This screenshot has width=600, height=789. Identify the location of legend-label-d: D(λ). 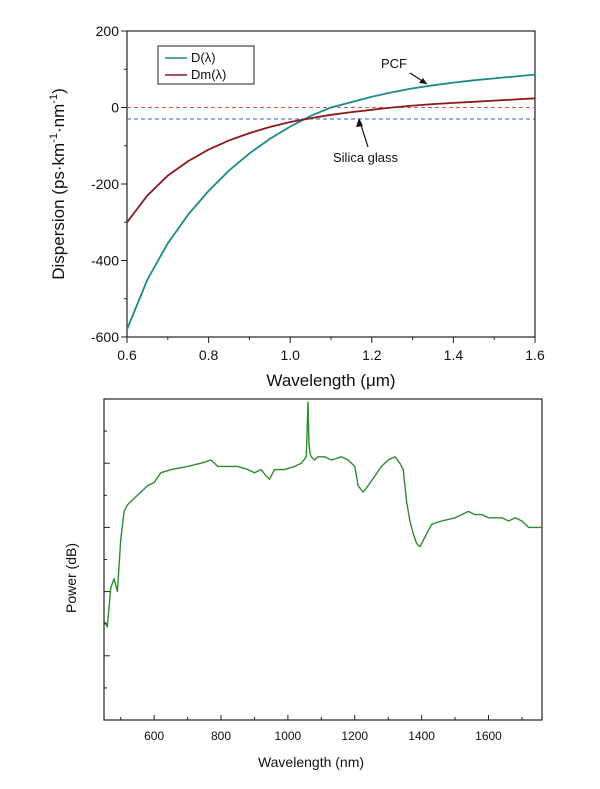
(203, 57).